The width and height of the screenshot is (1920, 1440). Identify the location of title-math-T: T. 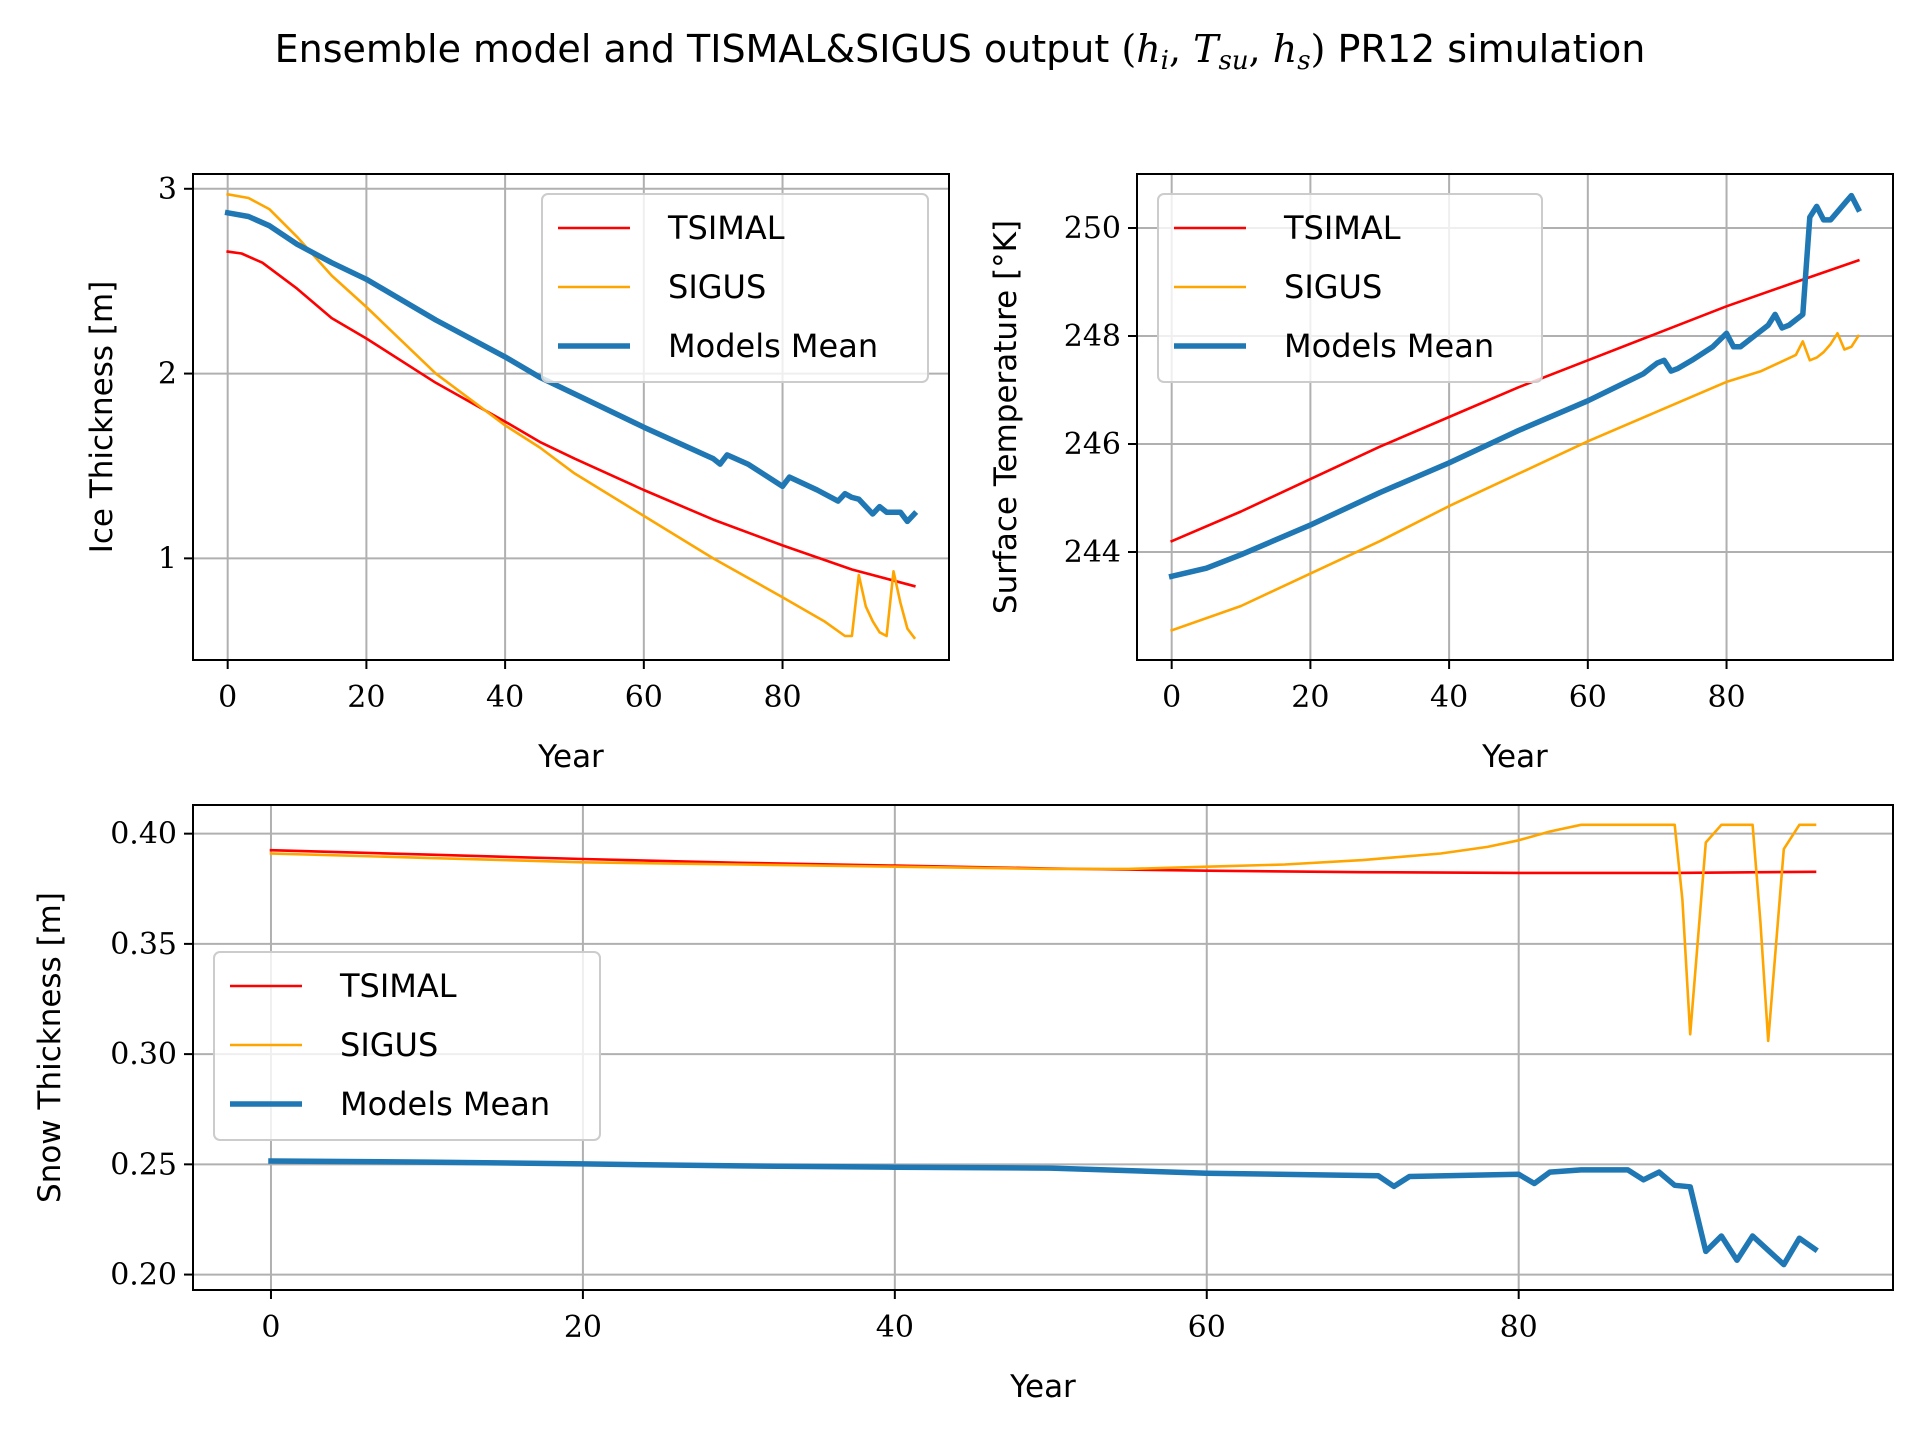
(1207, 49).